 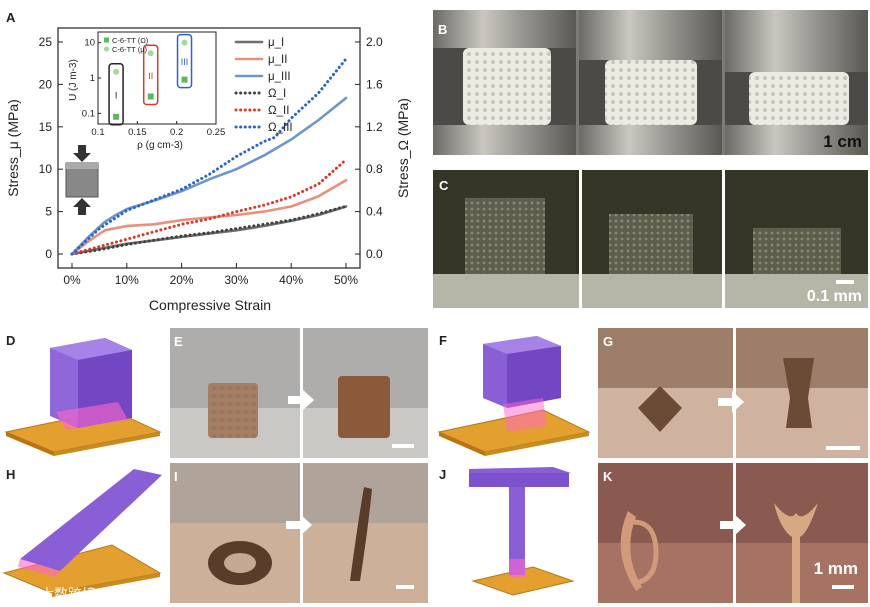 I want to click on compression-icon, so click(x=82, y=180).